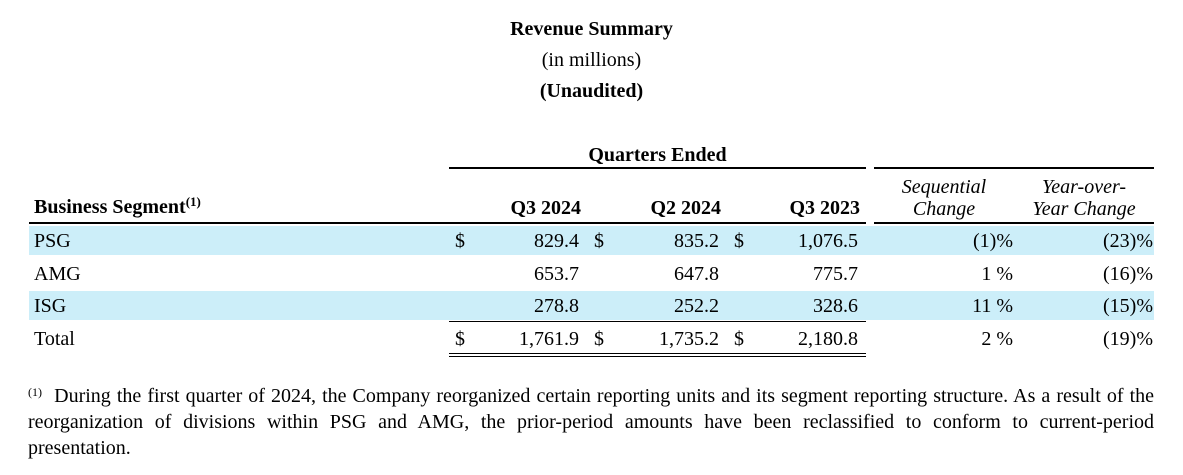 The height and width of the screenshot is (475, 1183). I want to click on row-amg-segment: AMG, so click(57, 274).